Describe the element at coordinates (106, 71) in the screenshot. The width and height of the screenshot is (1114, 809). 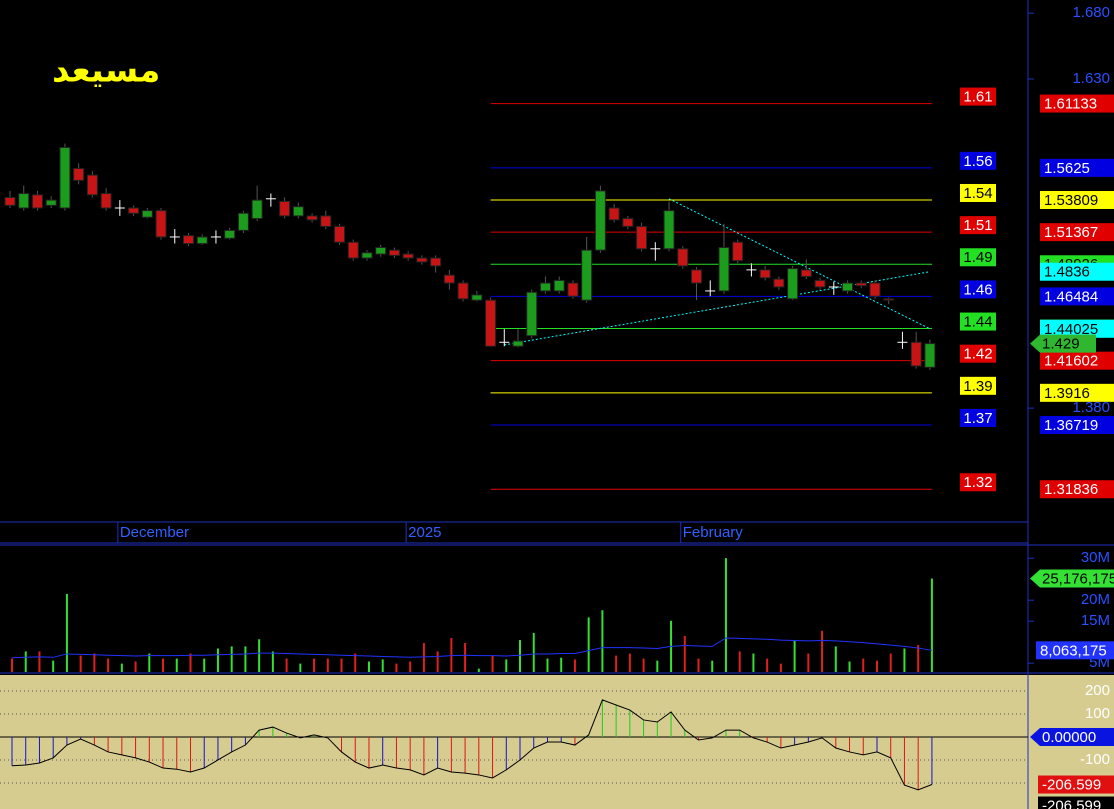
I see `chart-title: مسيعد` at that location.